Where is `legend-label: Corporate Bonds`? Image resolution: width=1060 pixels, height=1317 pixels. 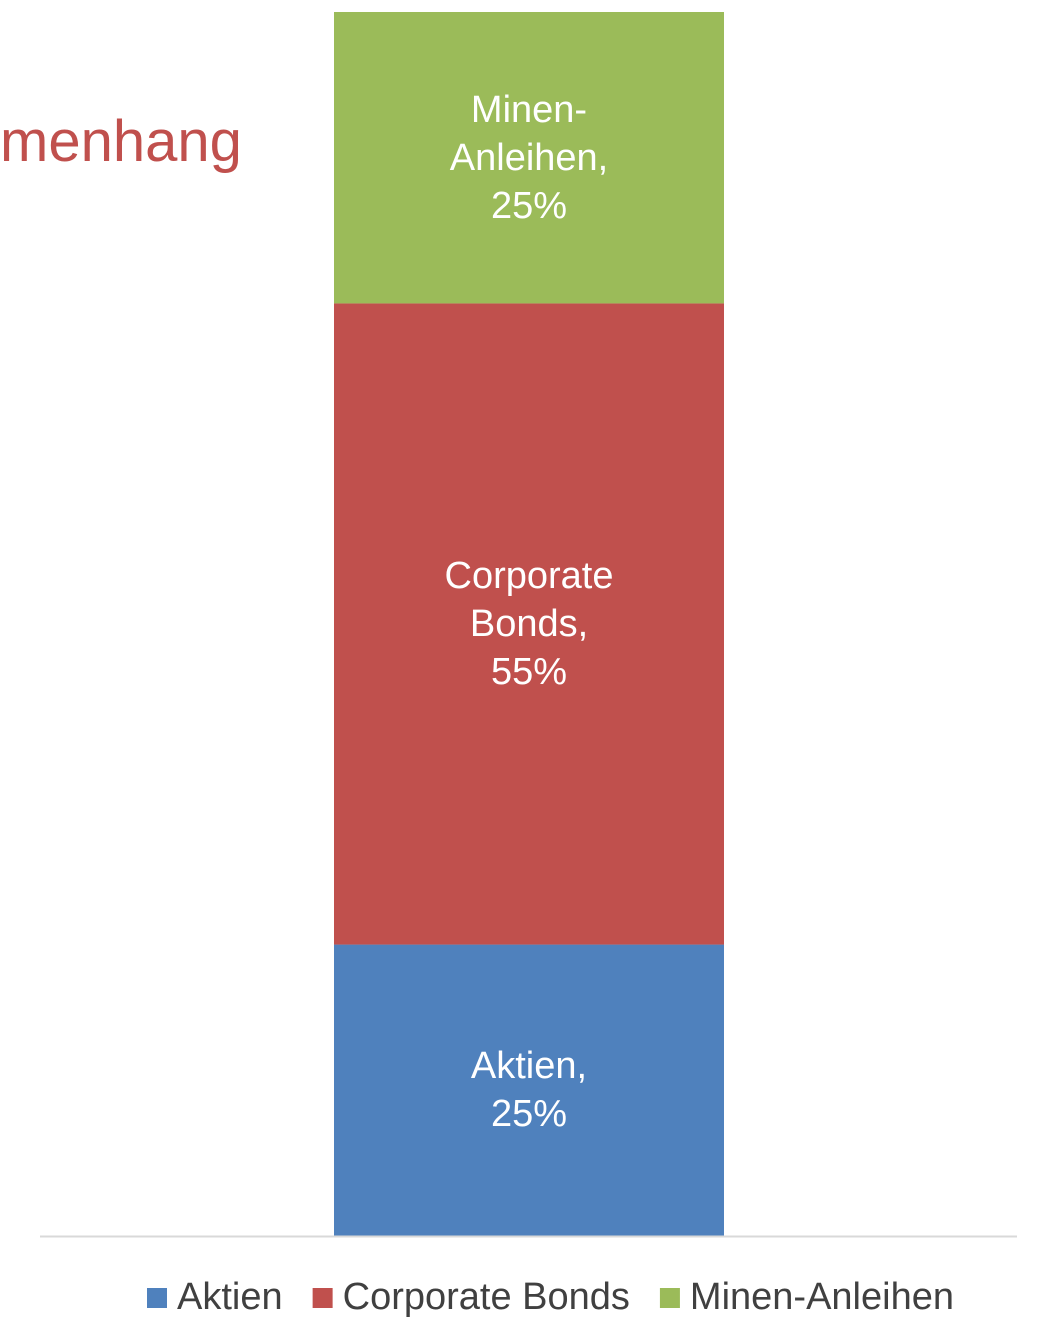 legend-label: Corporate Bonds is located at coordinates (486, 1296).